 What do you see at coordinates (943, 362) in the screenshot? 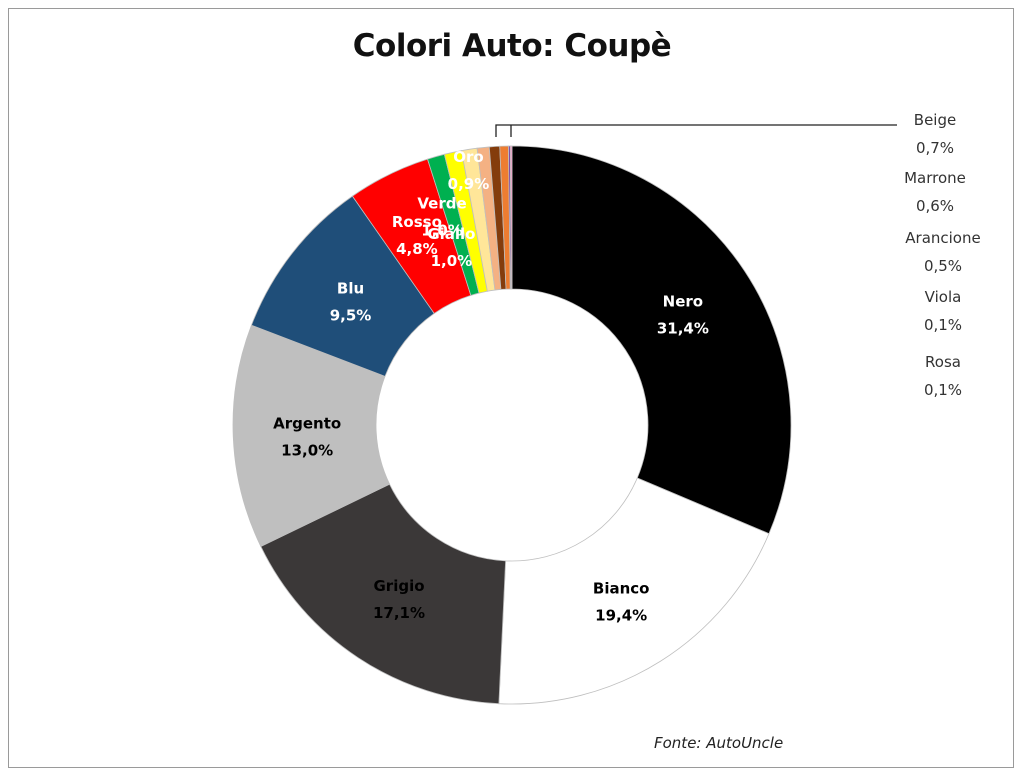
I see `side-name-rosa: Rosa` at bounding box center [943, 362].